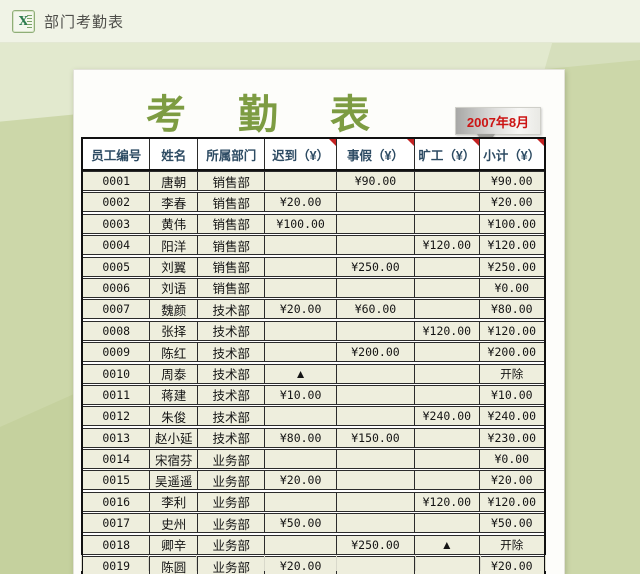 This screenshot has height=574, width=640. Describe the element at coordinates (174, 437) in the screenshot. I see `cell-name: 赵小延` at that location.